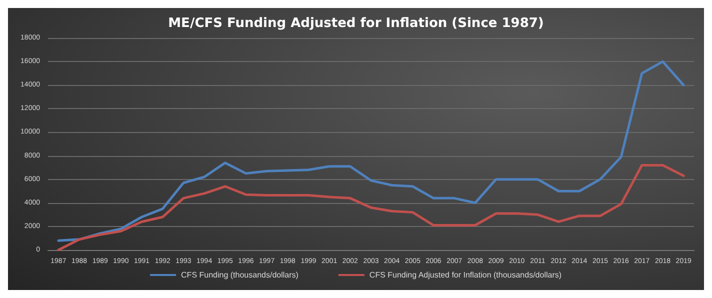 The height and width of the screenshot is (298, 712). What do you see at coordinates (240, 275) in the screenshot?
I see `legend-label: CFS Funding (thousands/dollars)` at bounding box center [240, 275].